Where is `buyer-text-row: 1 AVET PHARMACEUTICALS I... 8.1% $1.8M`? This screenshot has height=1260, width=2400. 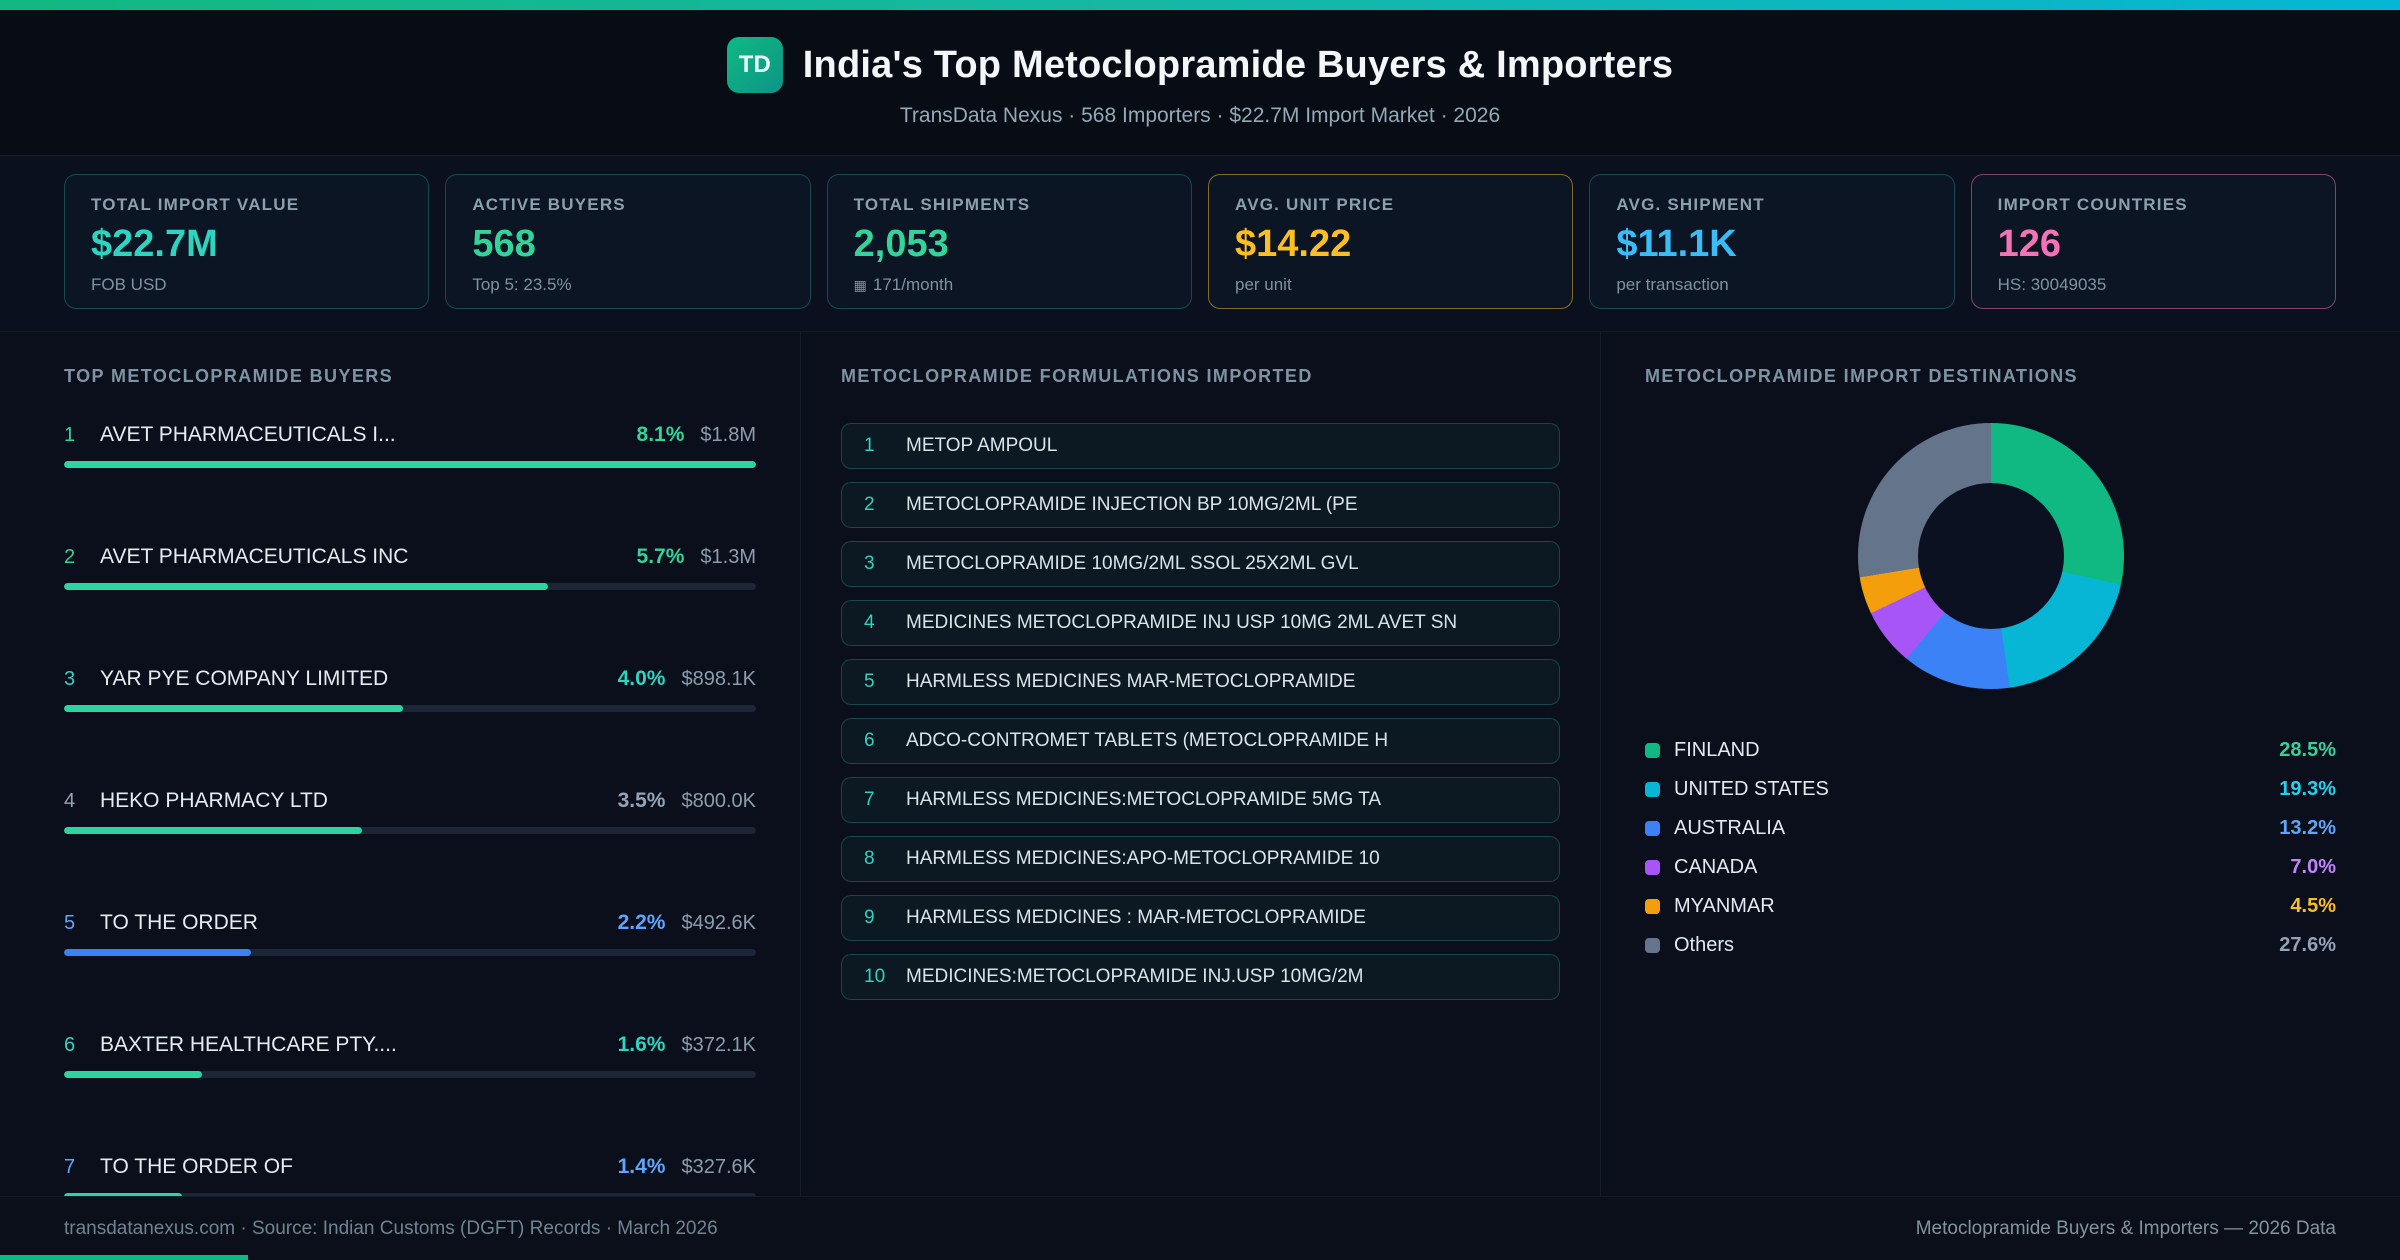
buyer-text-row: 1 AVET PHARMACEUTICALS I... 8.1% $1.8M is located at coordinates (410, 435).